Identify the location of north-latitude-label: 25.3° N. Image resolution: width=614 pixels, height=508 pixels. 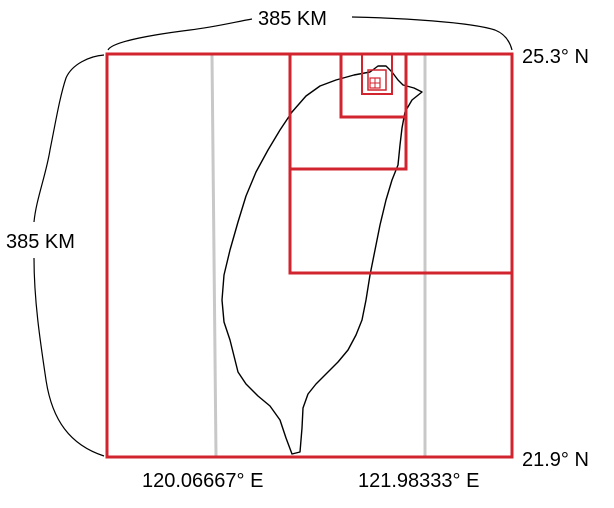
(555, 57).